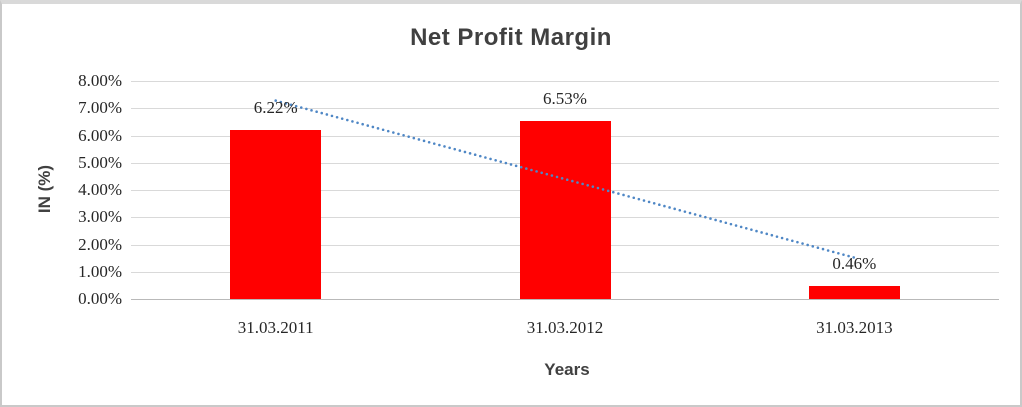  Describe the element at coordinates (565, 327) in the screenshot. I see `x-tick-label: 31.03.2012` at that location.